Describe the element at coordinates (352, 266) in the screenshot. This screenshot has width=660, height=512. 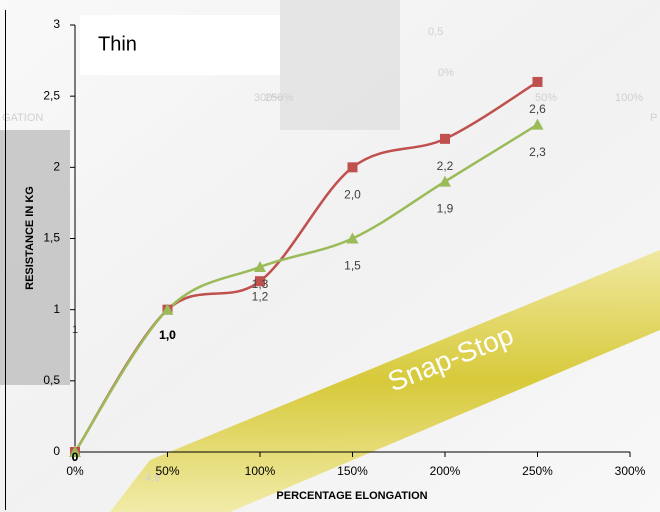
I see `data-label: 1,5` at that location.